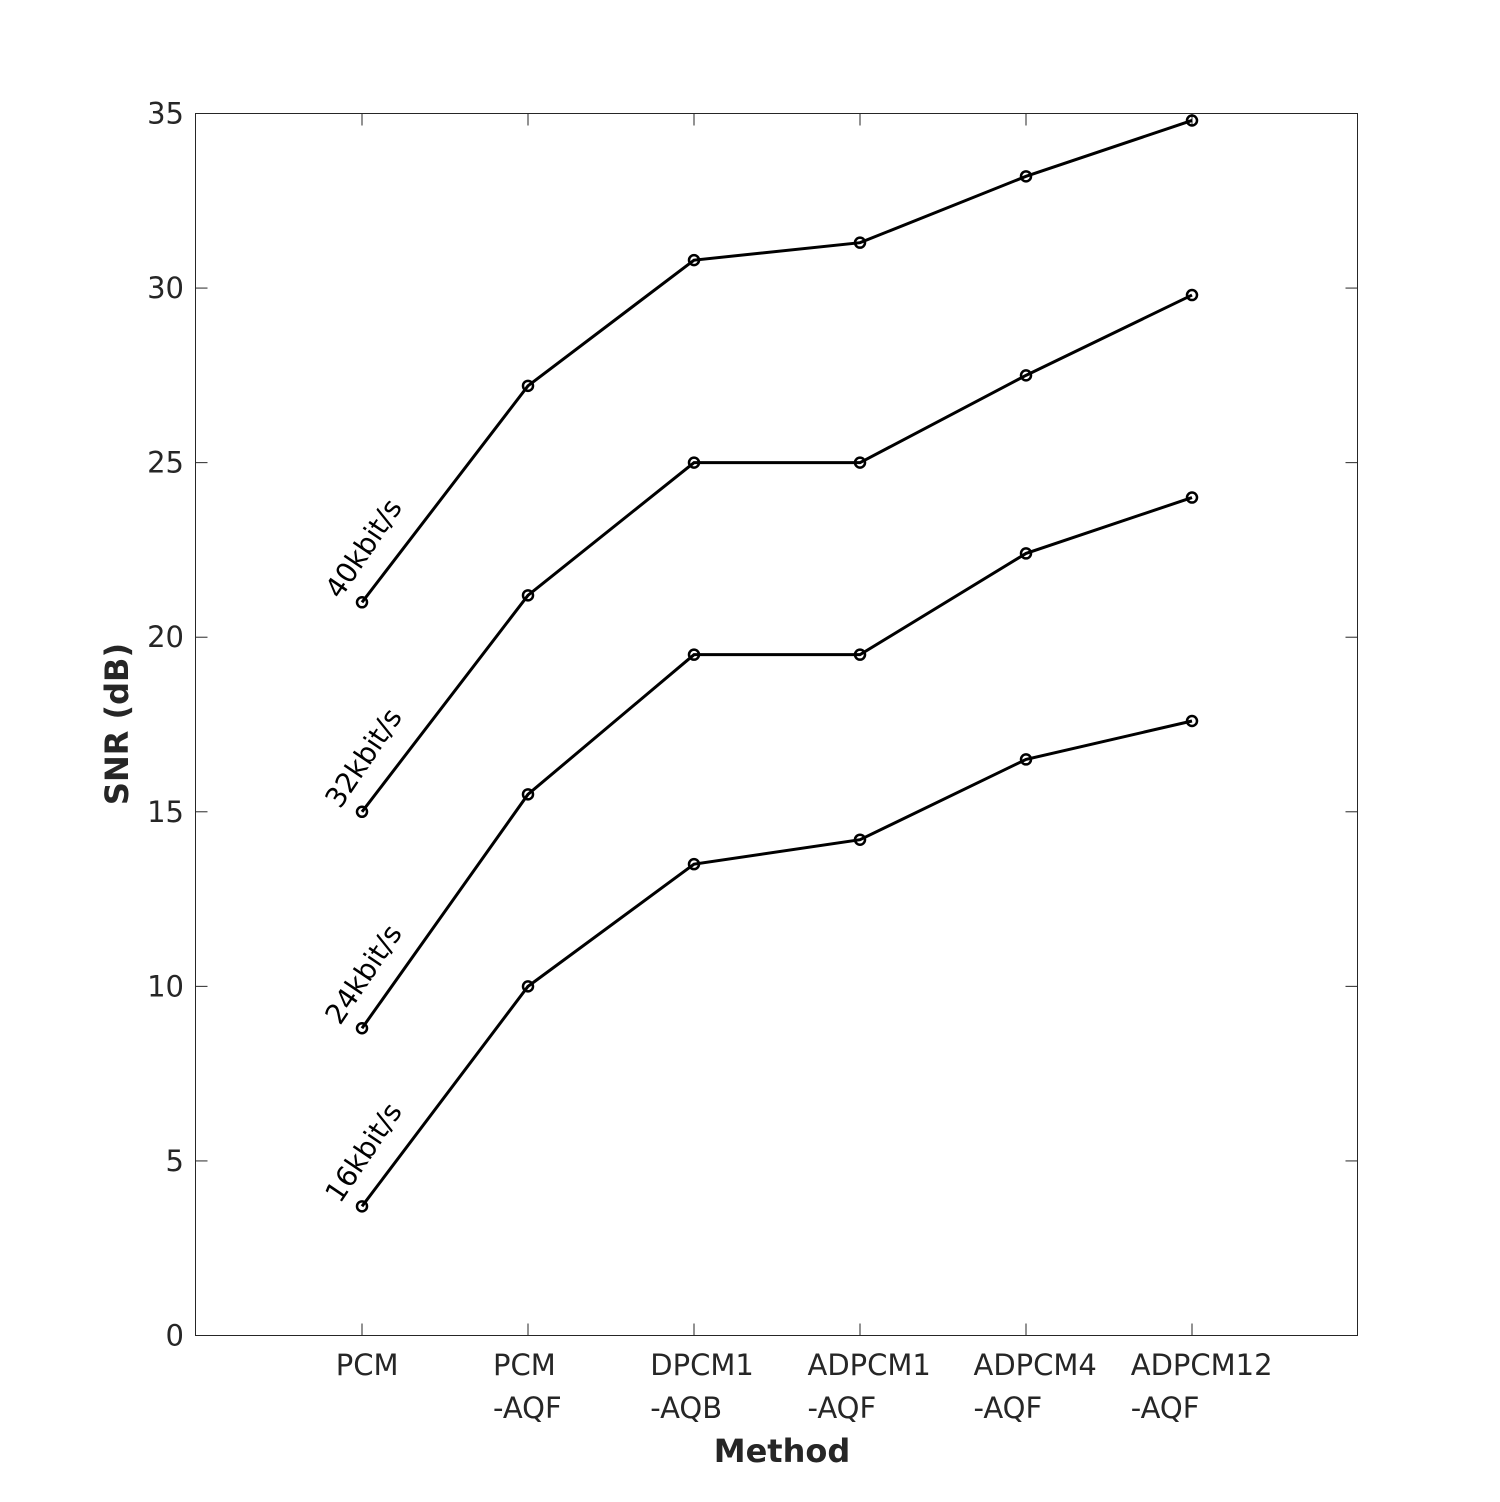 The width and height of the screenshot is (1500, 1502). What do you see at coordinates (367, 1365) in the screenshot?
I see `x-tick-label-pcm-line1: PCM` at bounding box center [367, 1365].